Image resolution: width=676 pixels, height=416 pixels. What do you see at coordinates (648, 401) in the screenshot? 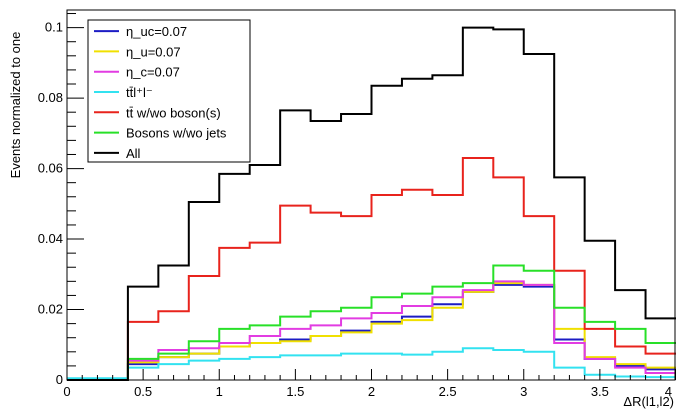
I see `x-axis-title: ΔR(l1,l2)` at bounding box center [648, 401].